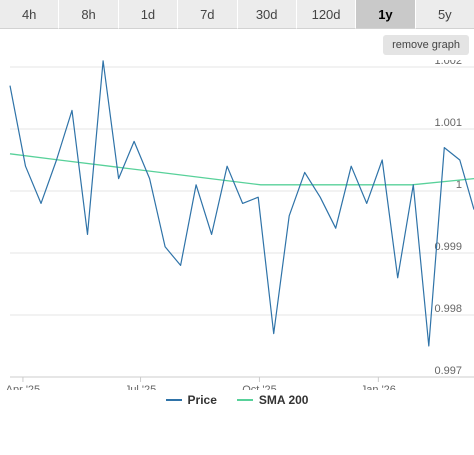 This screenshot has height=455, width=474. I want to click on remove-graph-button: remove graph, so click(426, 45).